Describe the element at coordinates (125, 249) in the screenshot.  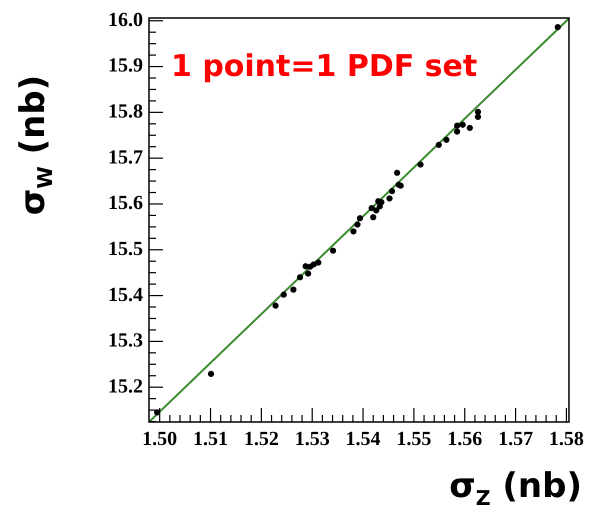
I see `y-tick-label: 15.5` at that location.